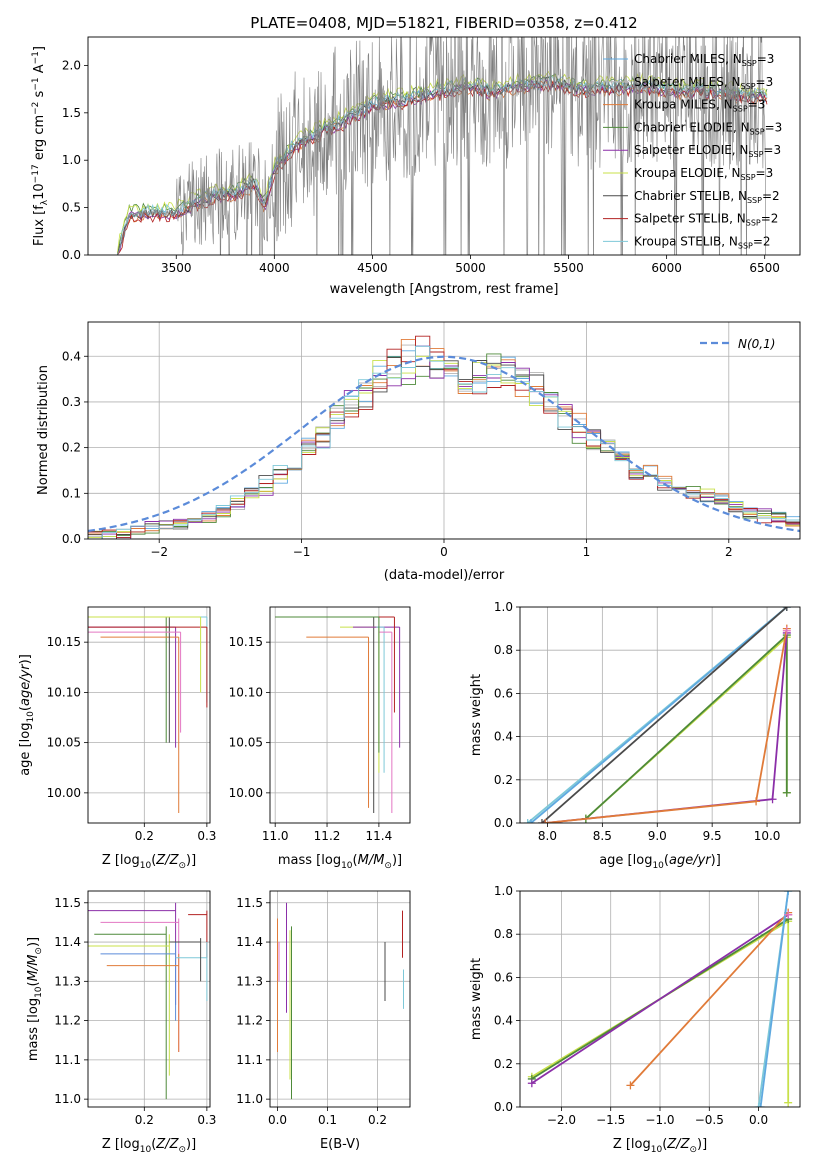 The image size is (819, 1170). Describe the element at coordinates (687, 173) in the screenshot. I see `legend-label-part: Kroupa ELODIE, N` at that location.